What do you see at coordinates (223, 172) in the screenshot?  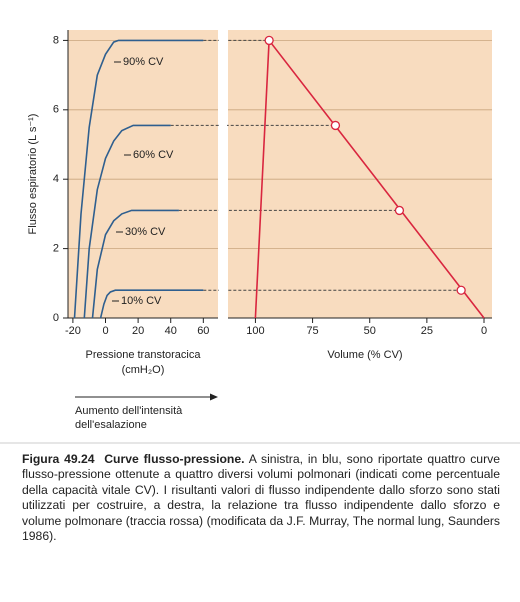 I see `panel-gap` at bounding box center [223, 172].